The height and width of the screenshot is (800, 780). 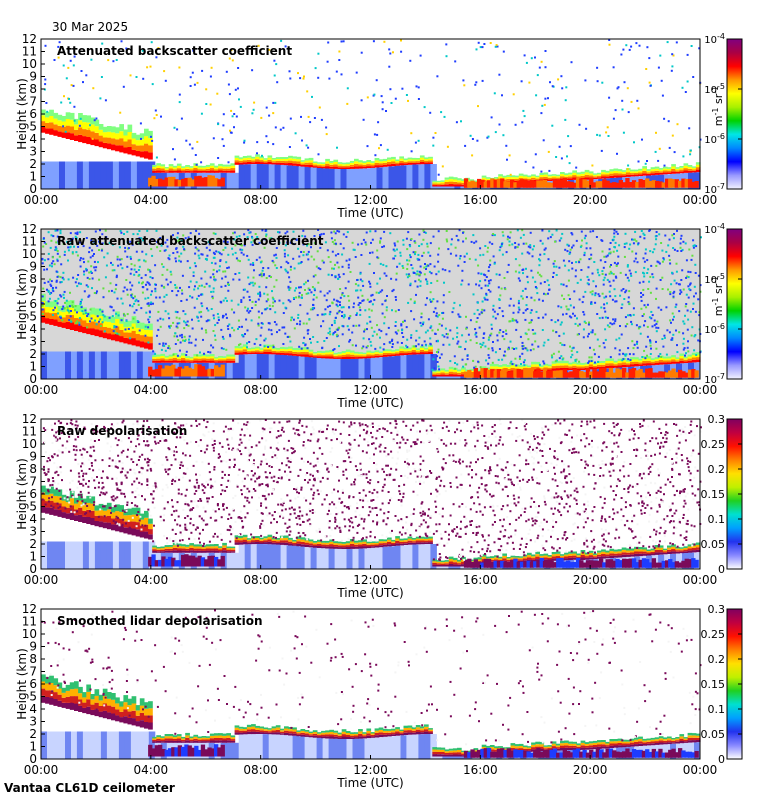 What do you see at coordinates (122, 431) in the screenshot?
I see `panel-title: Raw depolarisation` at bounding box center [122, 431].